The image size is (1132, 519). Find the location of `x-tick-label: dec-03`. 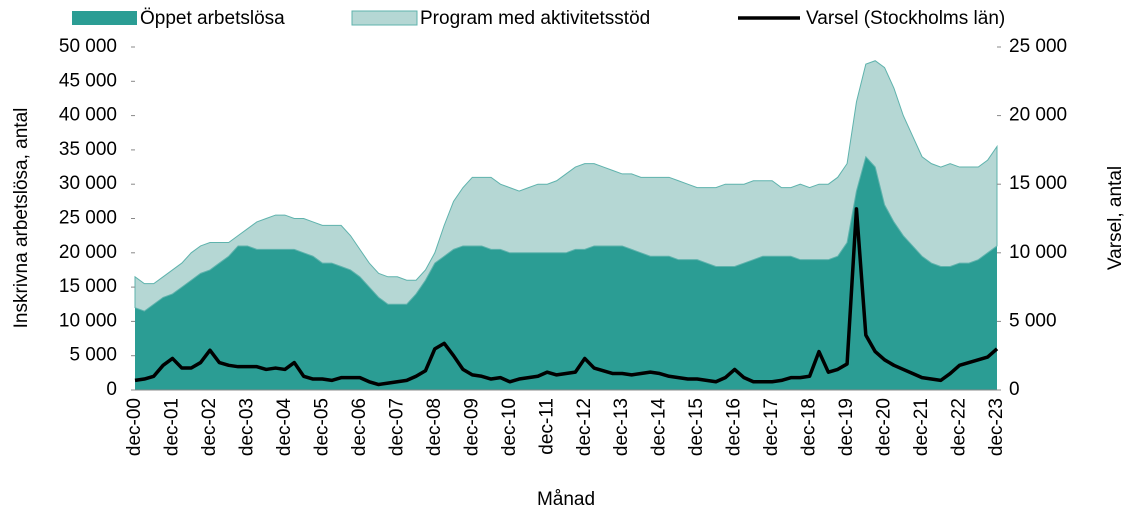

x-tick-label: dec-03 is located at coordinates (246, 427).